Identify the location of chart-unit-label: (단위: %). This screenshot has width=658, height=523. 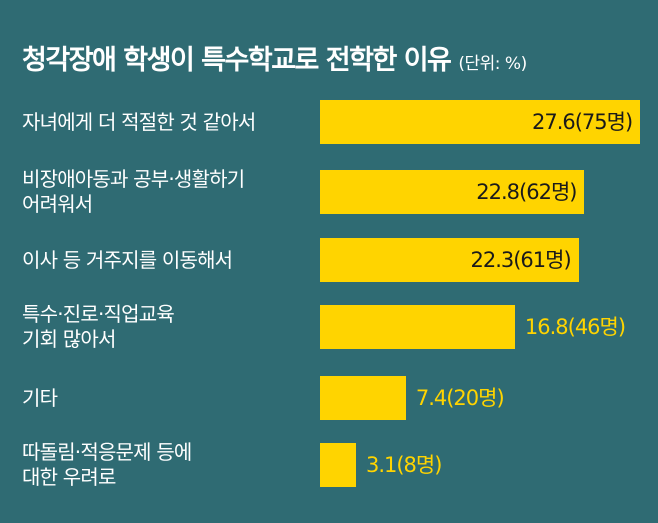
(492, 64).